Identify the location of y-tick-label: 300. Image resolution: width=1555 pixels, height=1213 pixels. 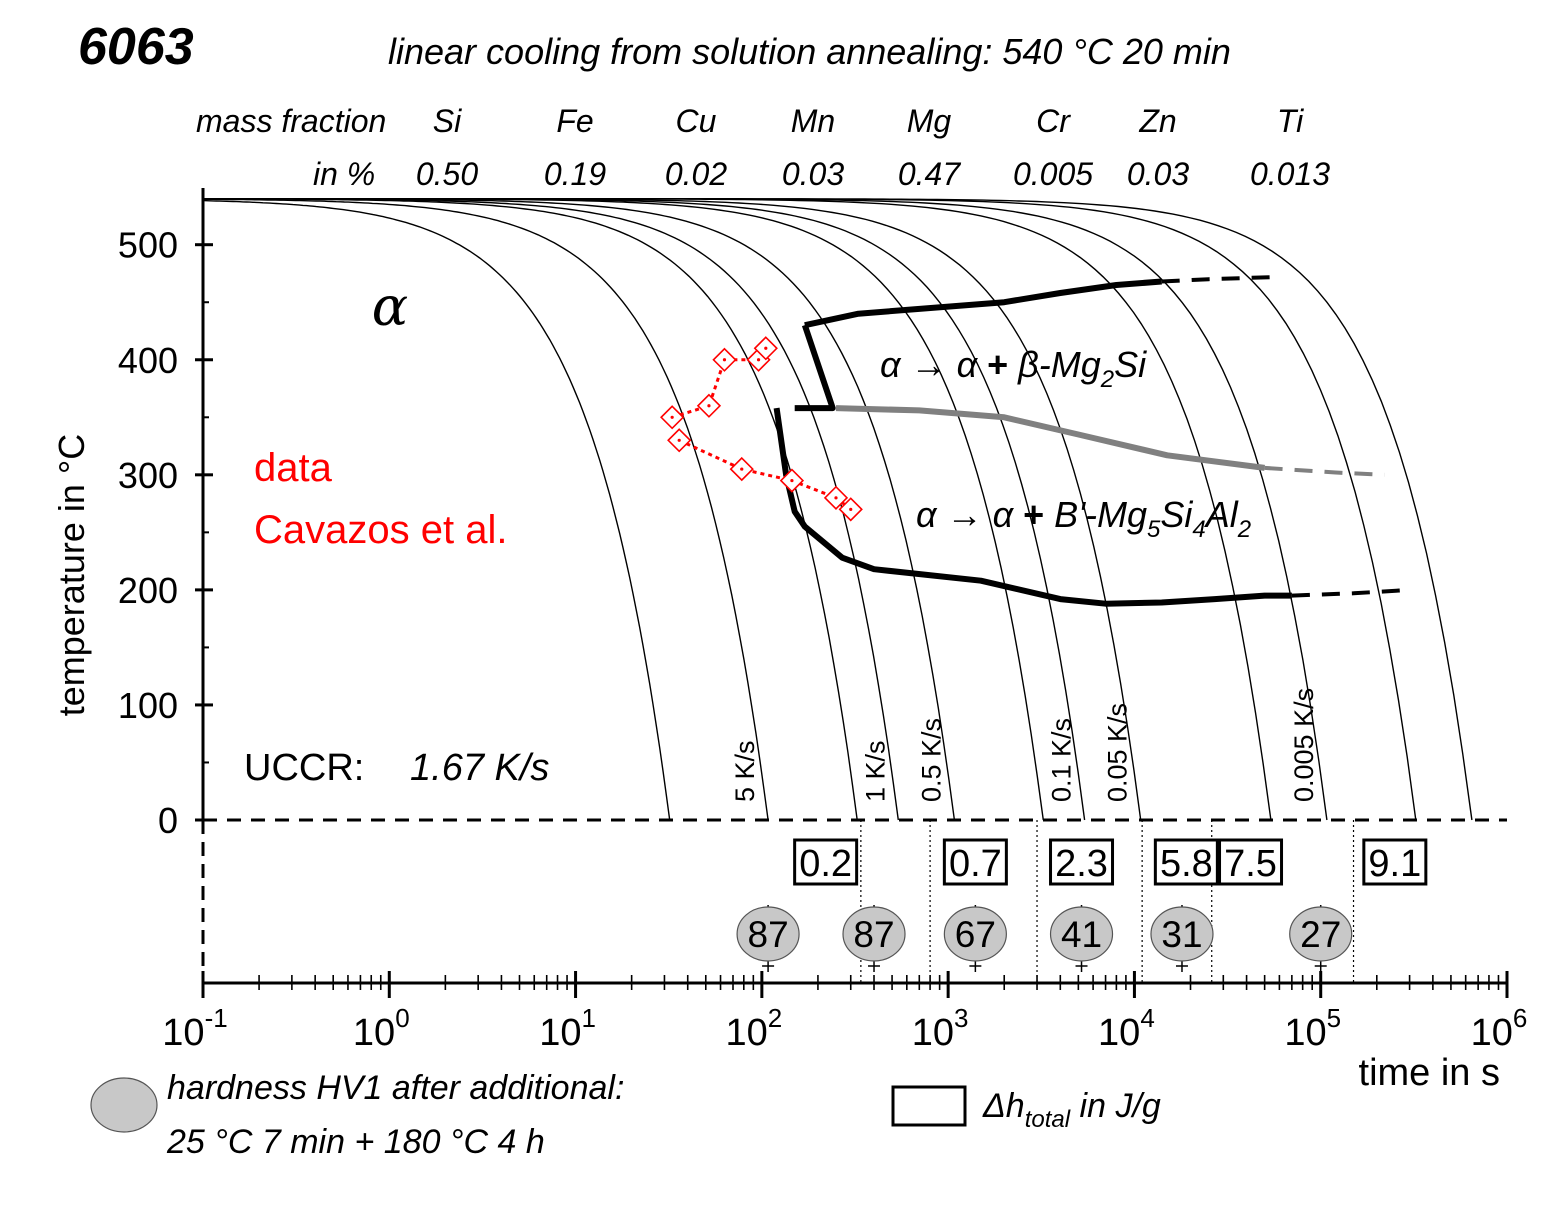
(148, 475).